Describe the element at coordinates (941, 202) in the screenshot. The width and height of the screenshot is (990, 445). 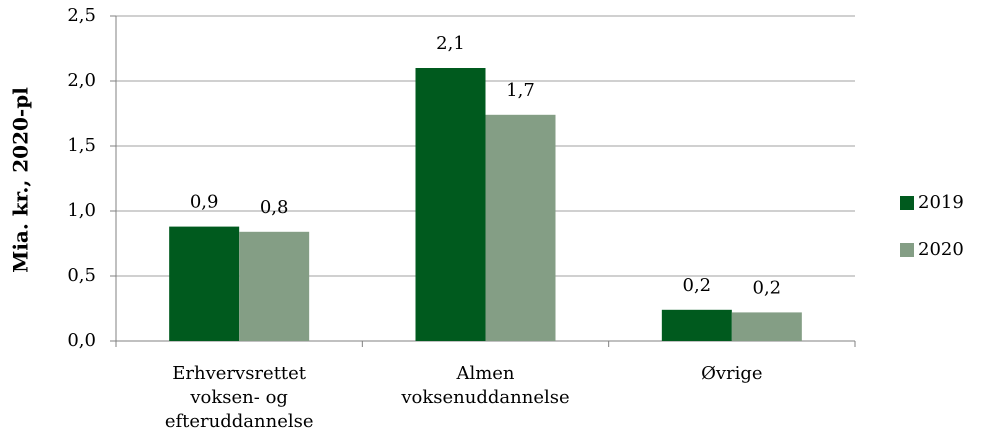
I see `legend-label: 2019` at that location.